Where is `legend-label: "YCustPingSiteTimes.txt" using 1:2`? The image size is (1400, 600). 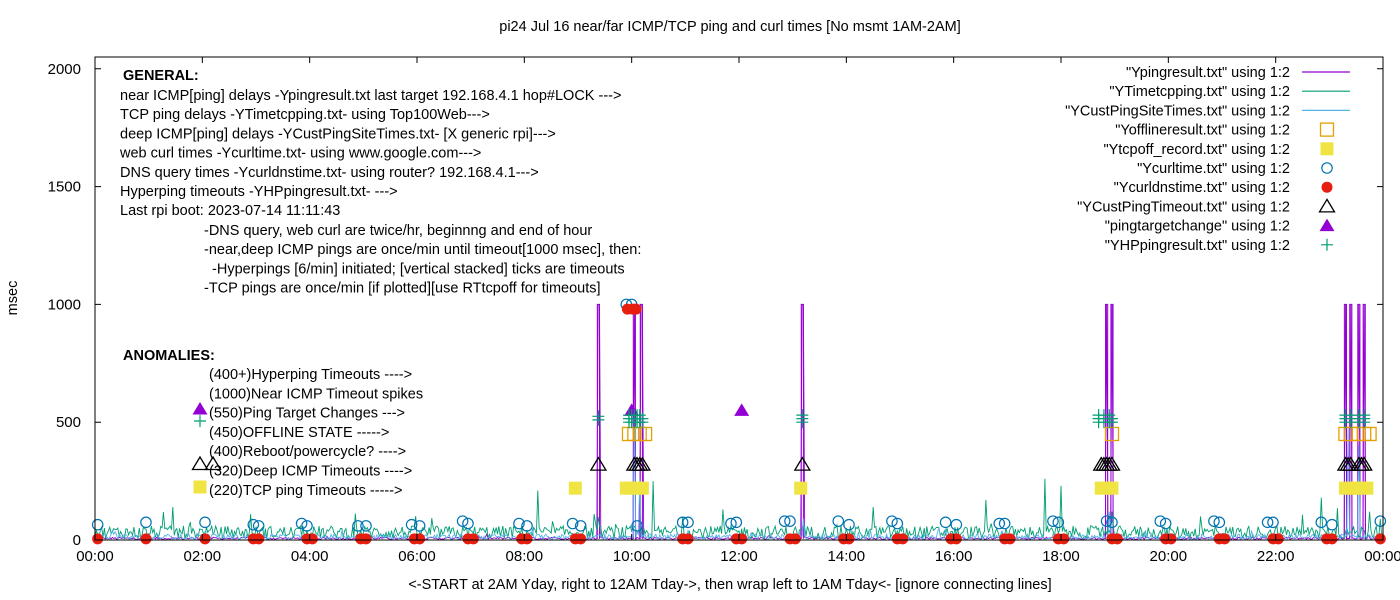
legend-label: "YCustPingSiteTimes.txt" using 1:2 is located at coordinates (1177, 111).